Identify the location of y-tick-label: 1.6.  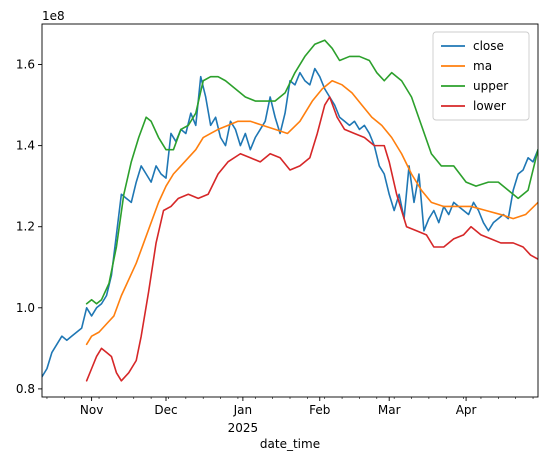
(25, 65).